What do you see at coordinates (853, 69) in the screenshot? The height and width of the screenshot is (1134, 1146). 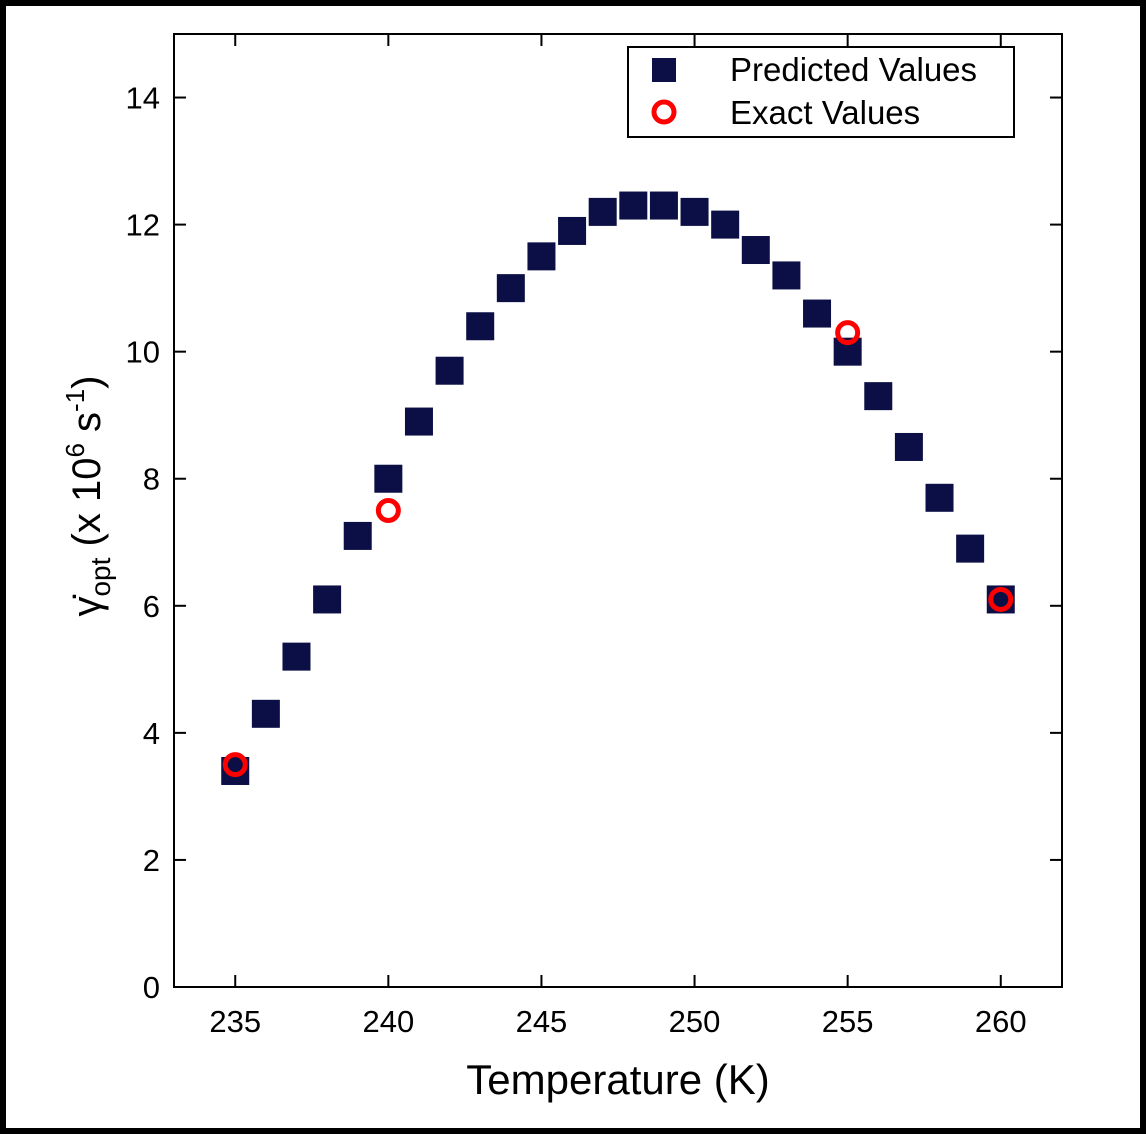 I see `legend-predicted-label: Predicted Values` at bounding box center [853, 69].